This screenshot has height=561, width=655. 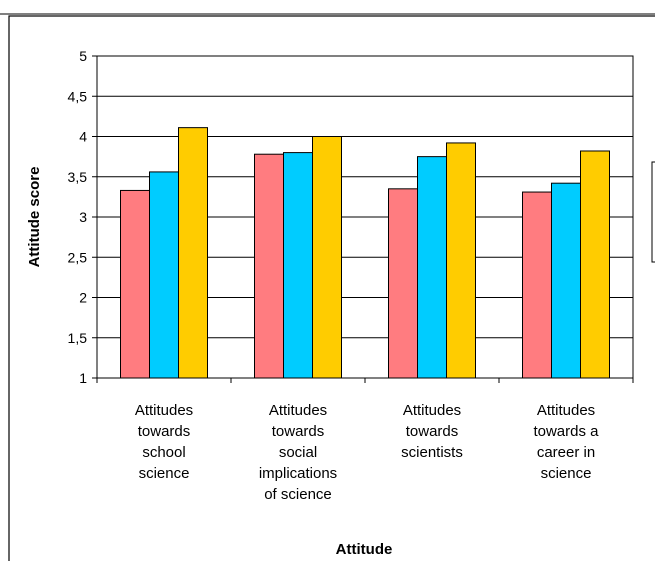 I want to click on x-category-label-line: social, so click(x=298, y=452).